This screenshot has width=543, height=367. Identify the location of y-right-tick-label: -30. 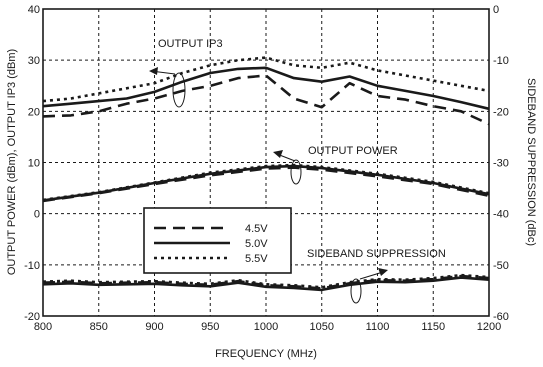
(501, 164).